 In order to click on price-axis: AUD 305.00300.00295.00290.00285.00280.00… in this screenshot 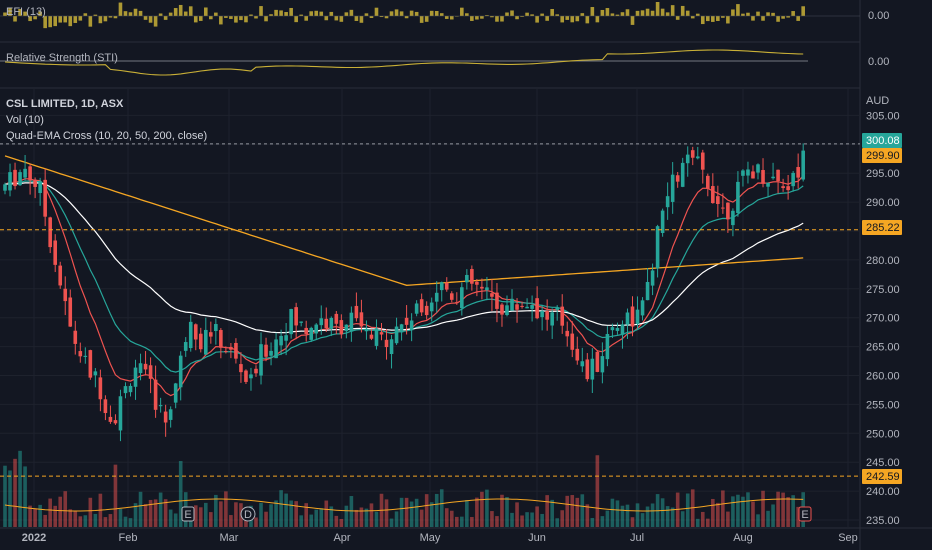, I will do `click(883, 311)`.